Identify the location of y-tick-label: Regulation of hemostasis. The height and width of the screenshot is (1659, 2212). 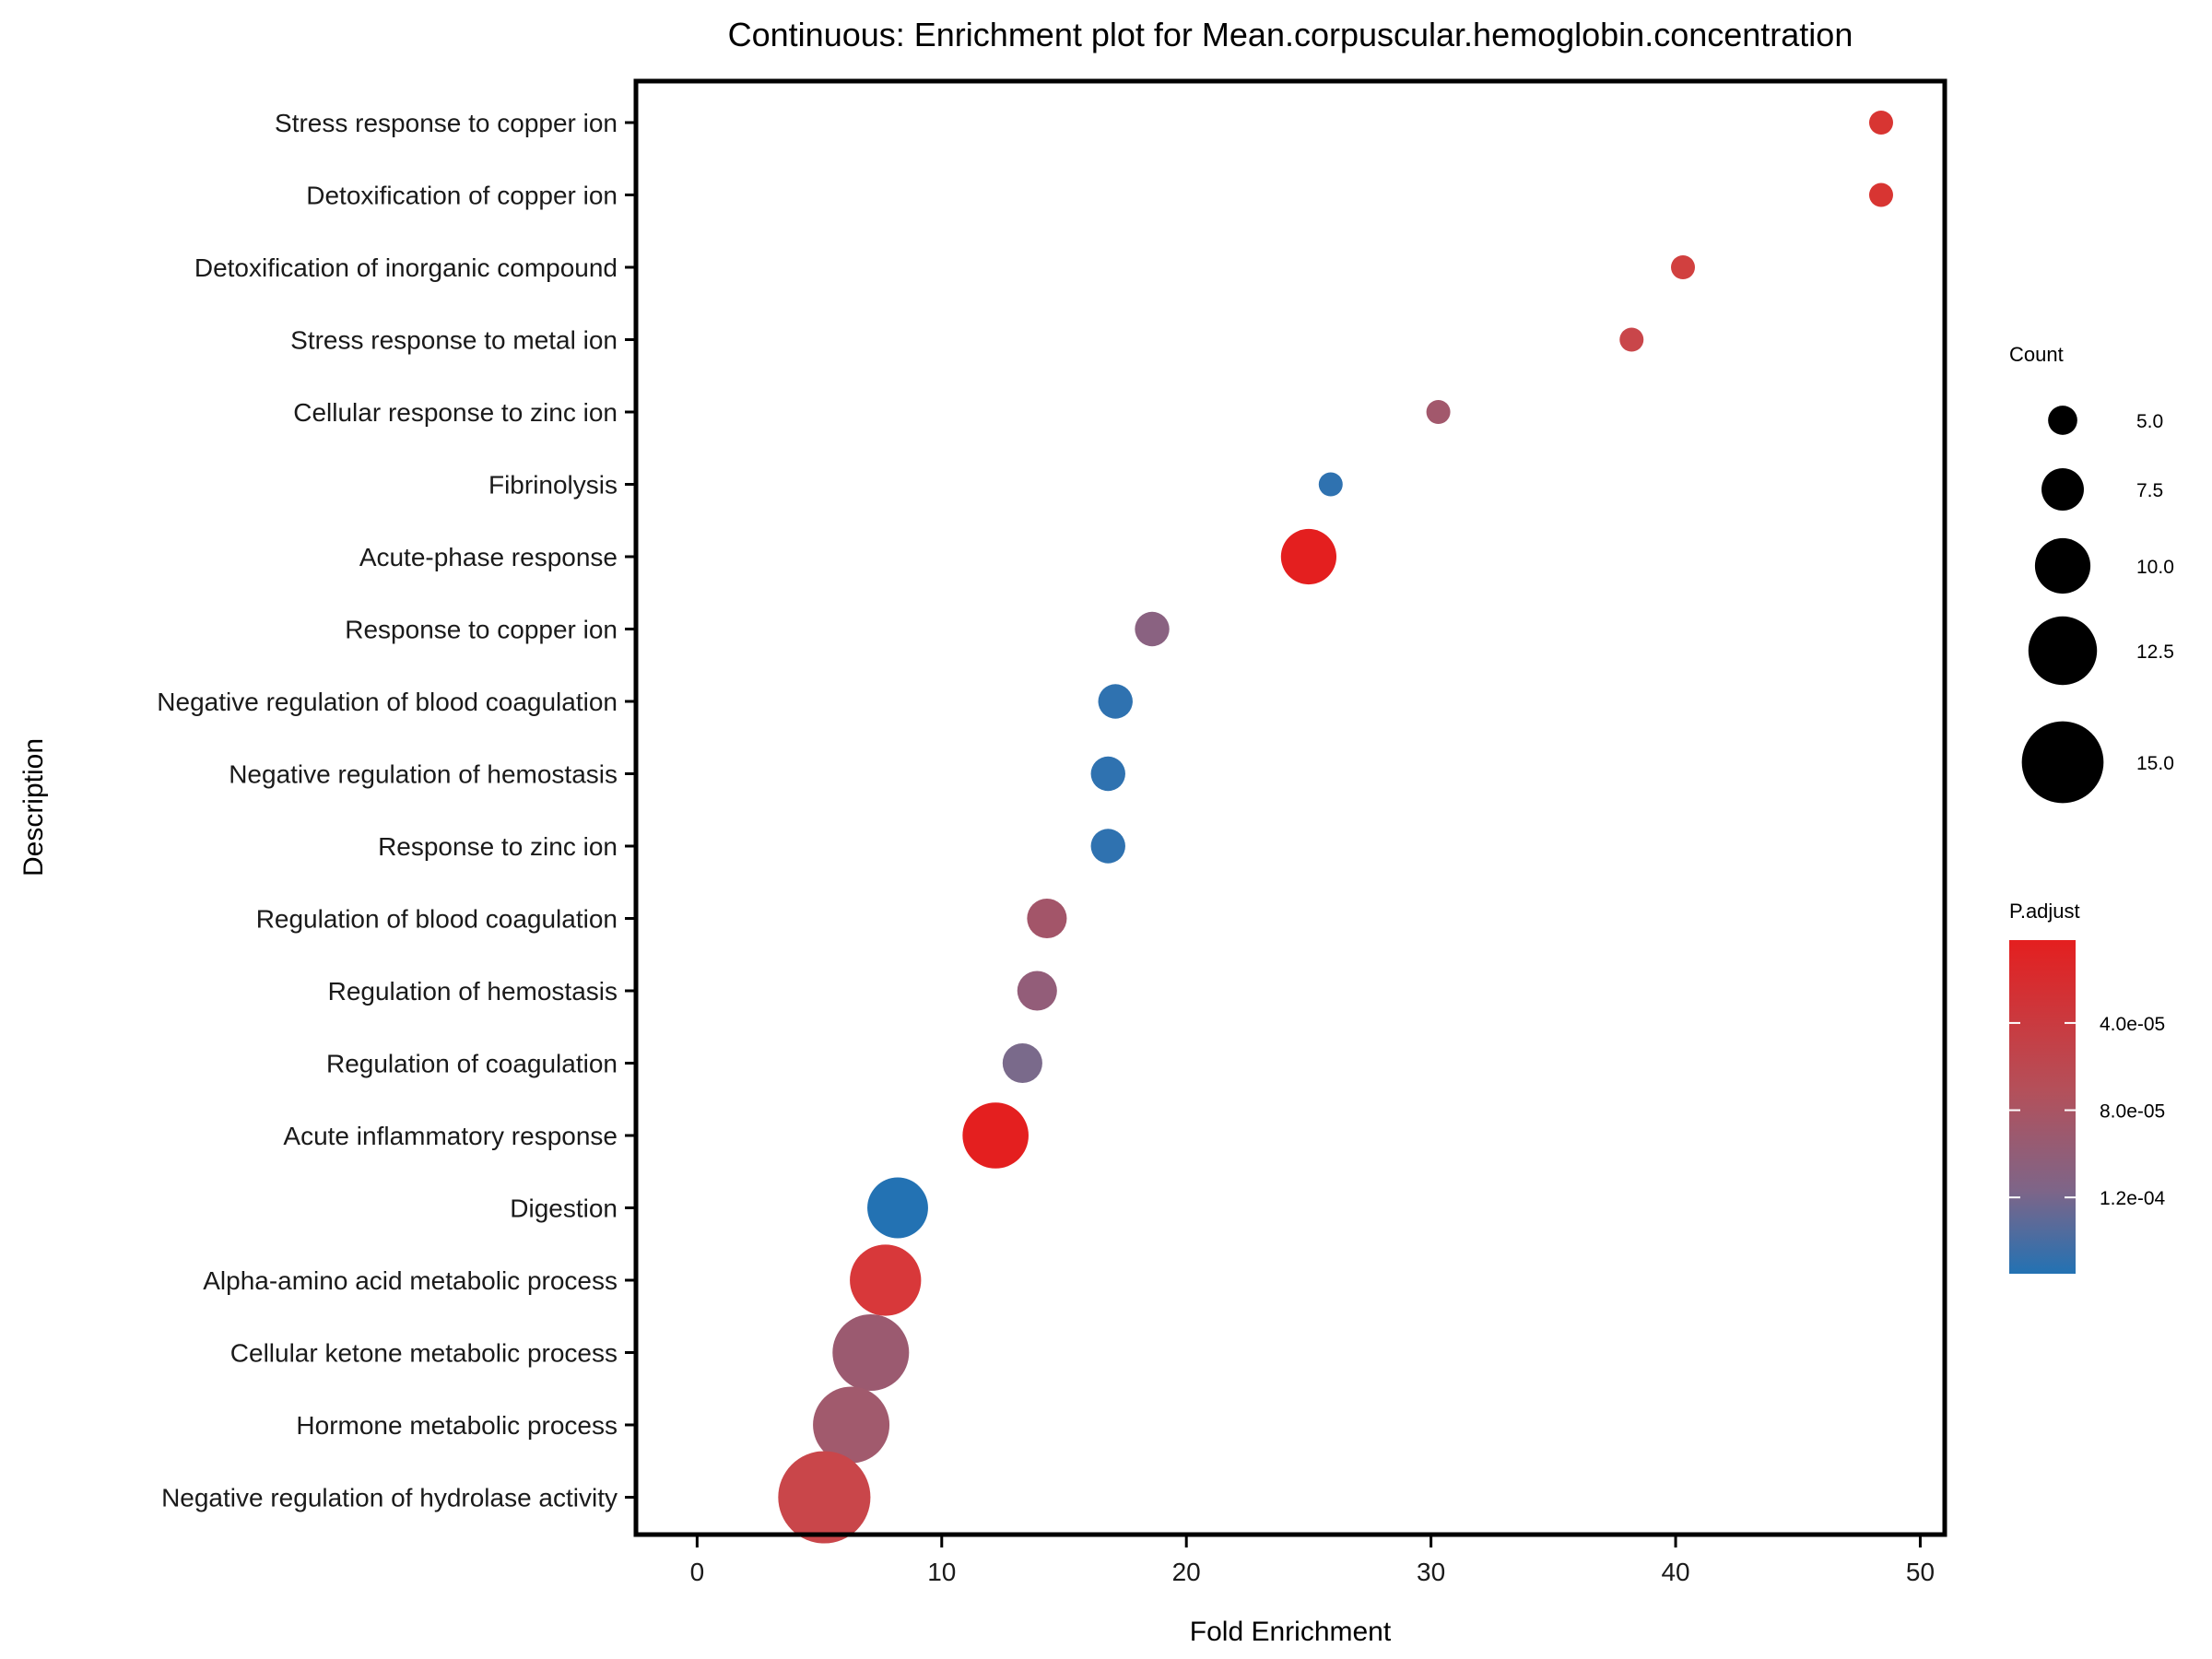
(473, 991).